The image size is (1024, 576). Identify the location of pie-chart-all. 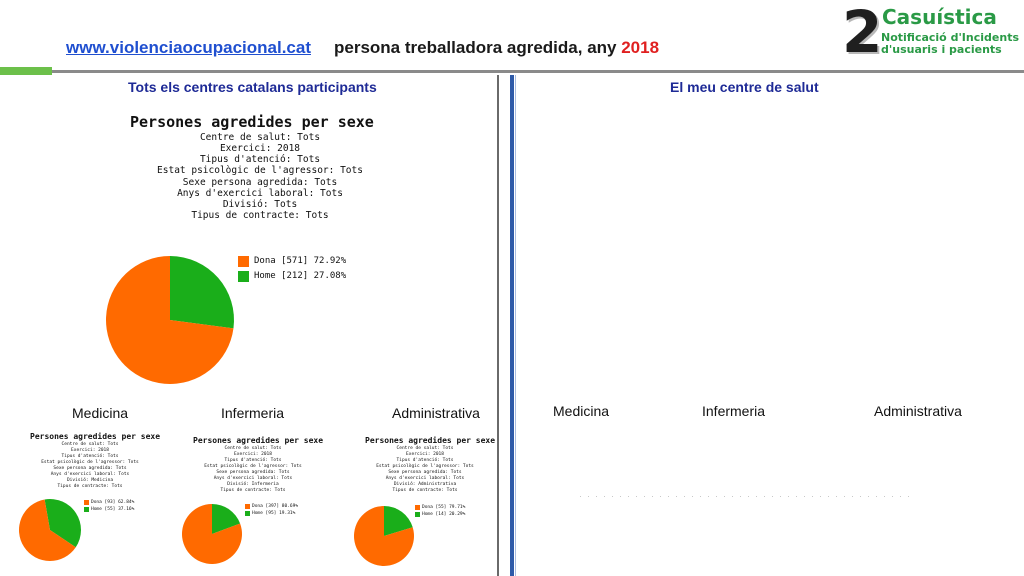
(170, 320).